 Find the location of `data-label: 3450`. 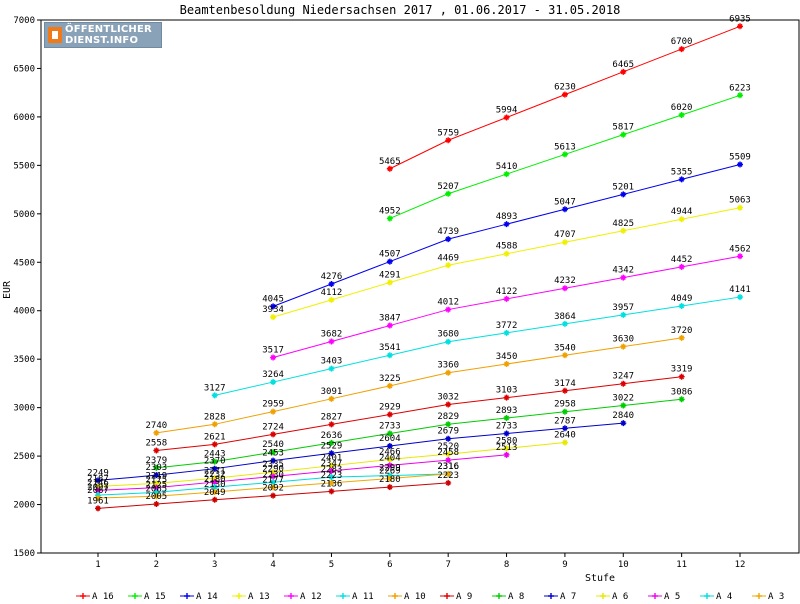

data-label: 3450 is located at coordinates (507, 357).